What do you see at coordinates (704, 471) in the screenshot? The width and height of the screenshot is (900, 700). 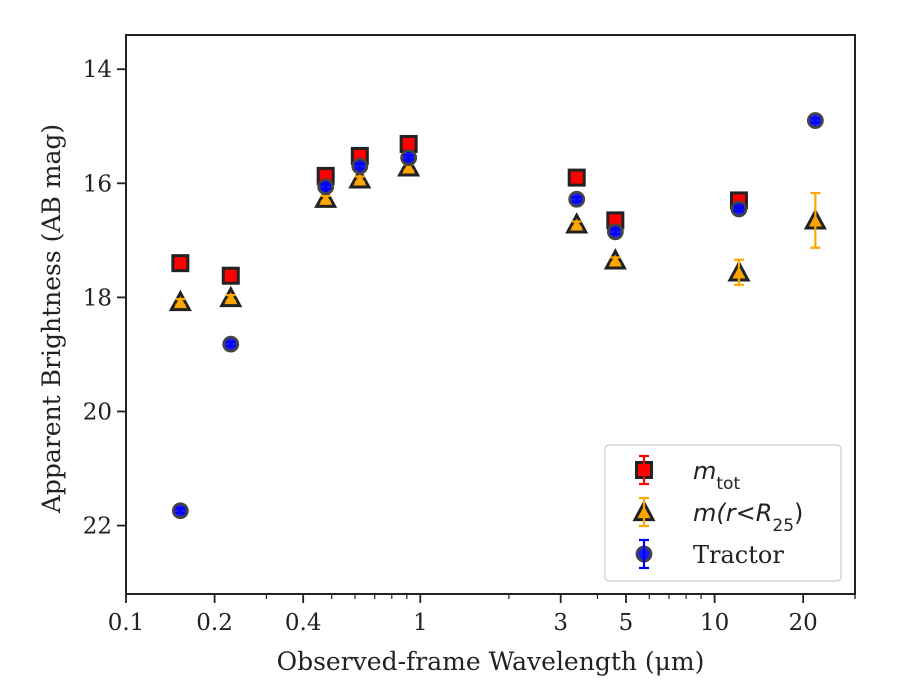 I see `legend-label-main: m` at bounding box center [704, 471].